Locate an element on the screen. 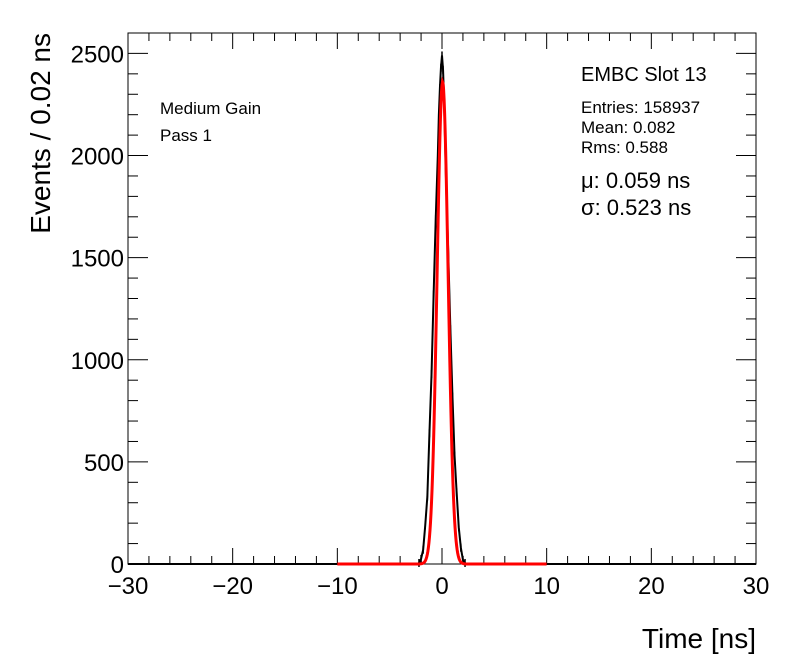 Image resolution: width=796 pixels, height=672 pixels. x-tick-label: −10 is located at coordinates (337, 586).